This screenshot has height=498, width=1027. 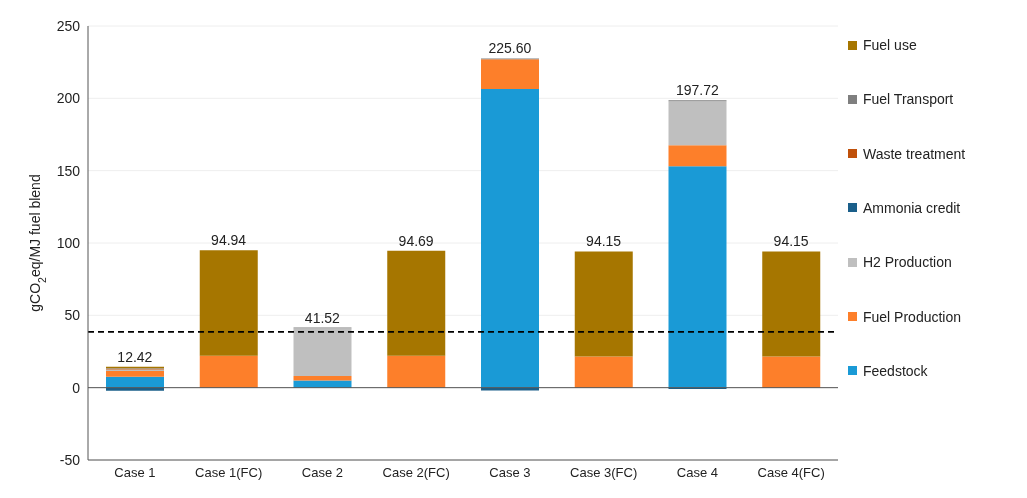 What do you see at coordinates (908, 99) in the screenshot?
I see `legend-label: Fuel Transport` at bounding box center [908, 99].